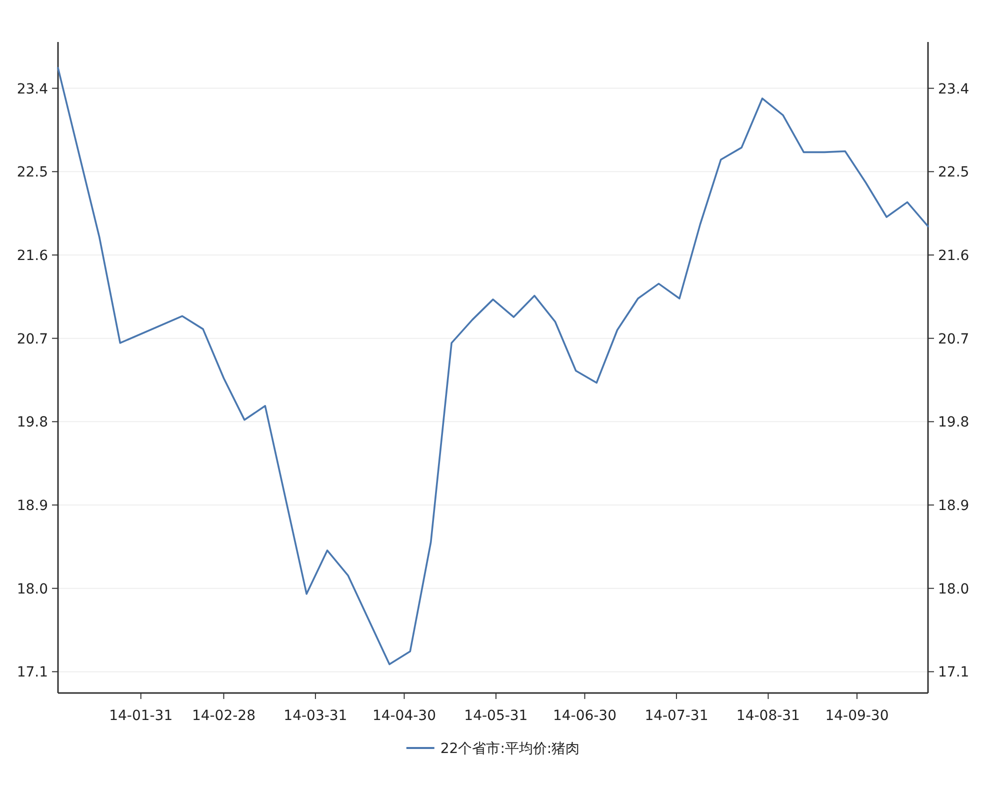  Describe the element at coordinates (954, 672) in the screenshot. I see `y2-tick-label: 17.1` at that location.